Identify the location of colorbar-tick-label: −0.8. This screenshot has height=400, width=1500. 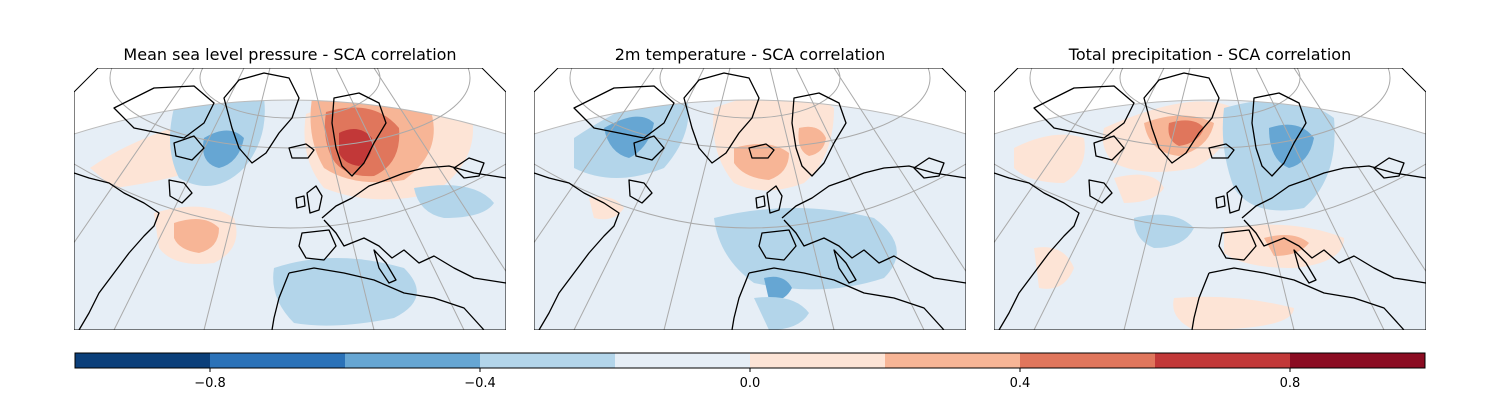
(210, 383).